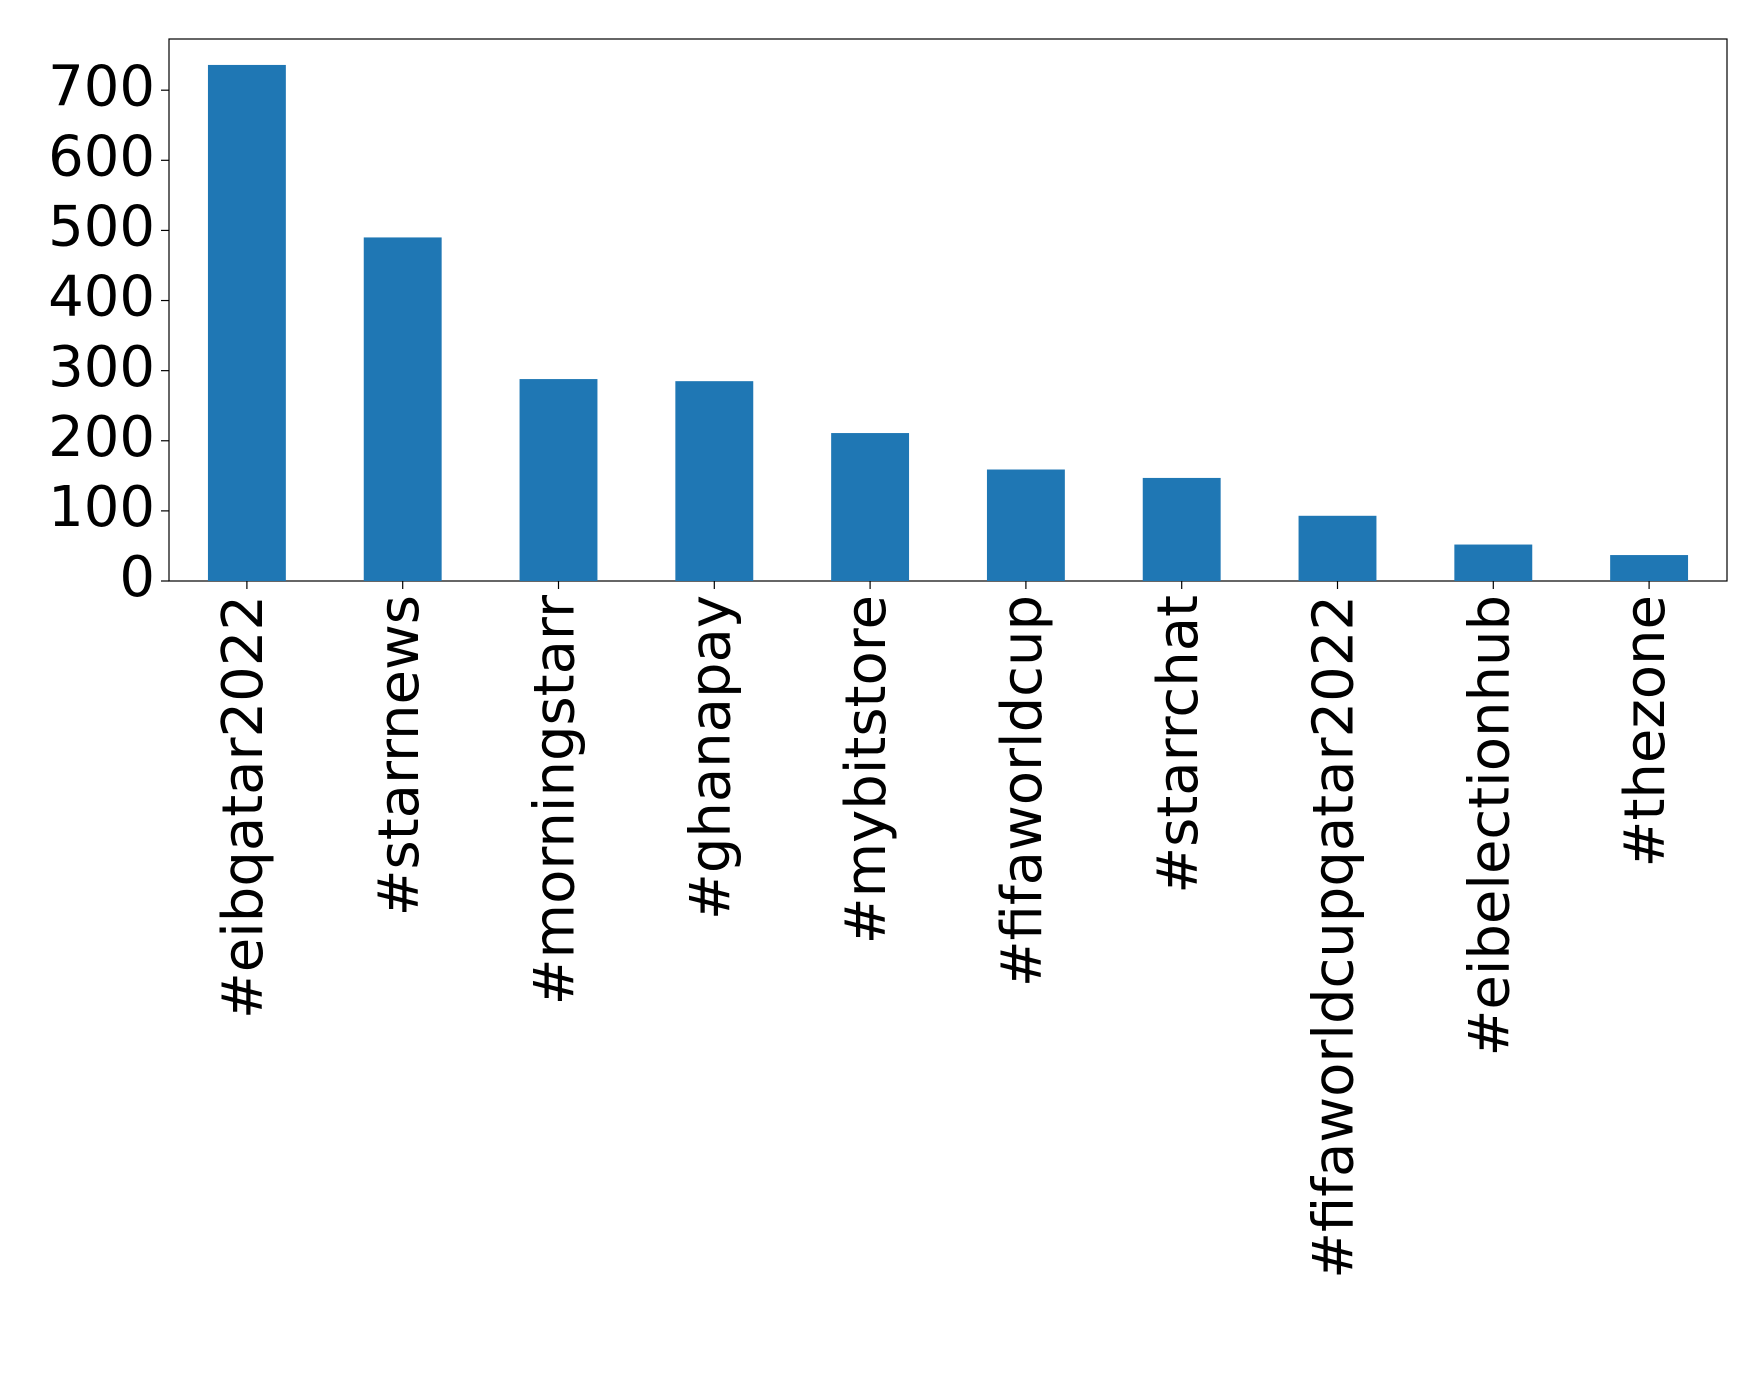 Image resolution: width=1759 pixels, height=1391 pixels. What do you see at coordinates (101, 367) in the screenshot?
I see `y-tick-label: 300` at bounding box center [101, 367].